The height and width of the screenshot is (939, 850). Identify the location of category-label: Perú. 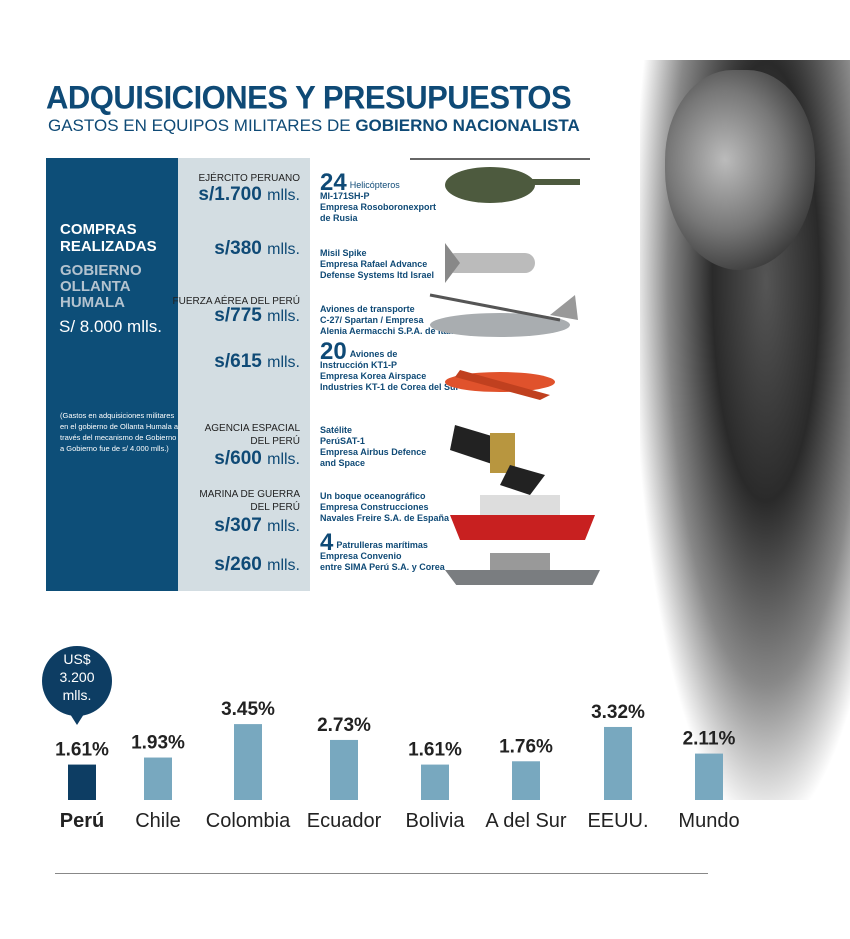
(82, 821).